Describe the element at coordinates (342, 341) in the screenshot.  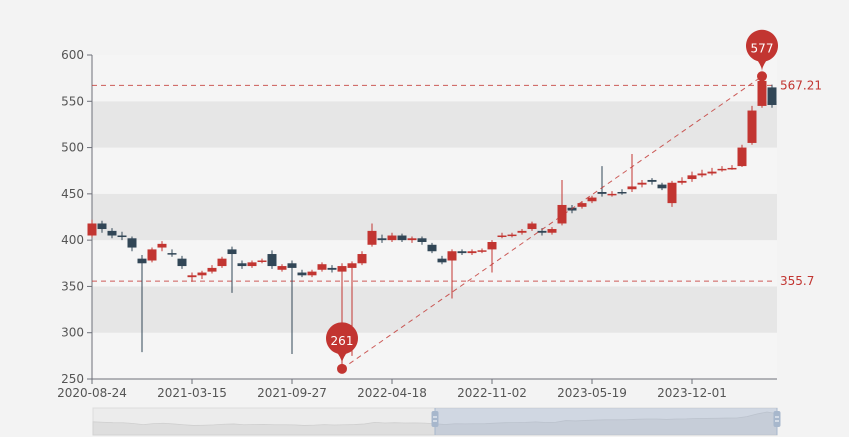
I see `mark-point-label: 261` at that location.